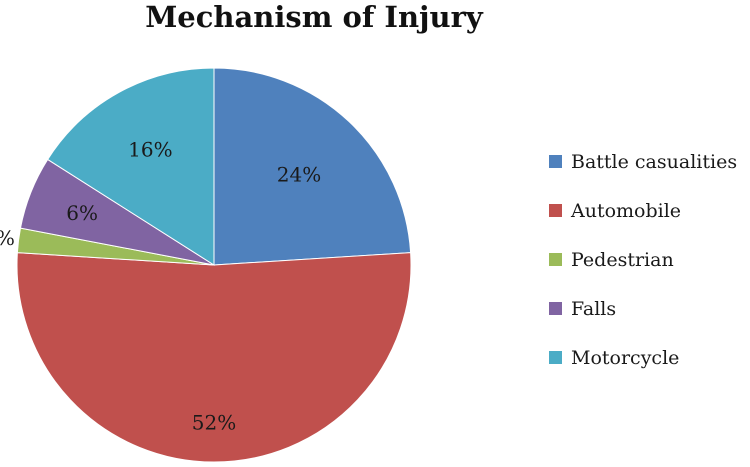 This screenshot has width=750, height=467. What do you see at coordinates (150, 149) in the screenshot?
I see `slice-label-motorcycle: 16%` at bounding box center [150, 149].